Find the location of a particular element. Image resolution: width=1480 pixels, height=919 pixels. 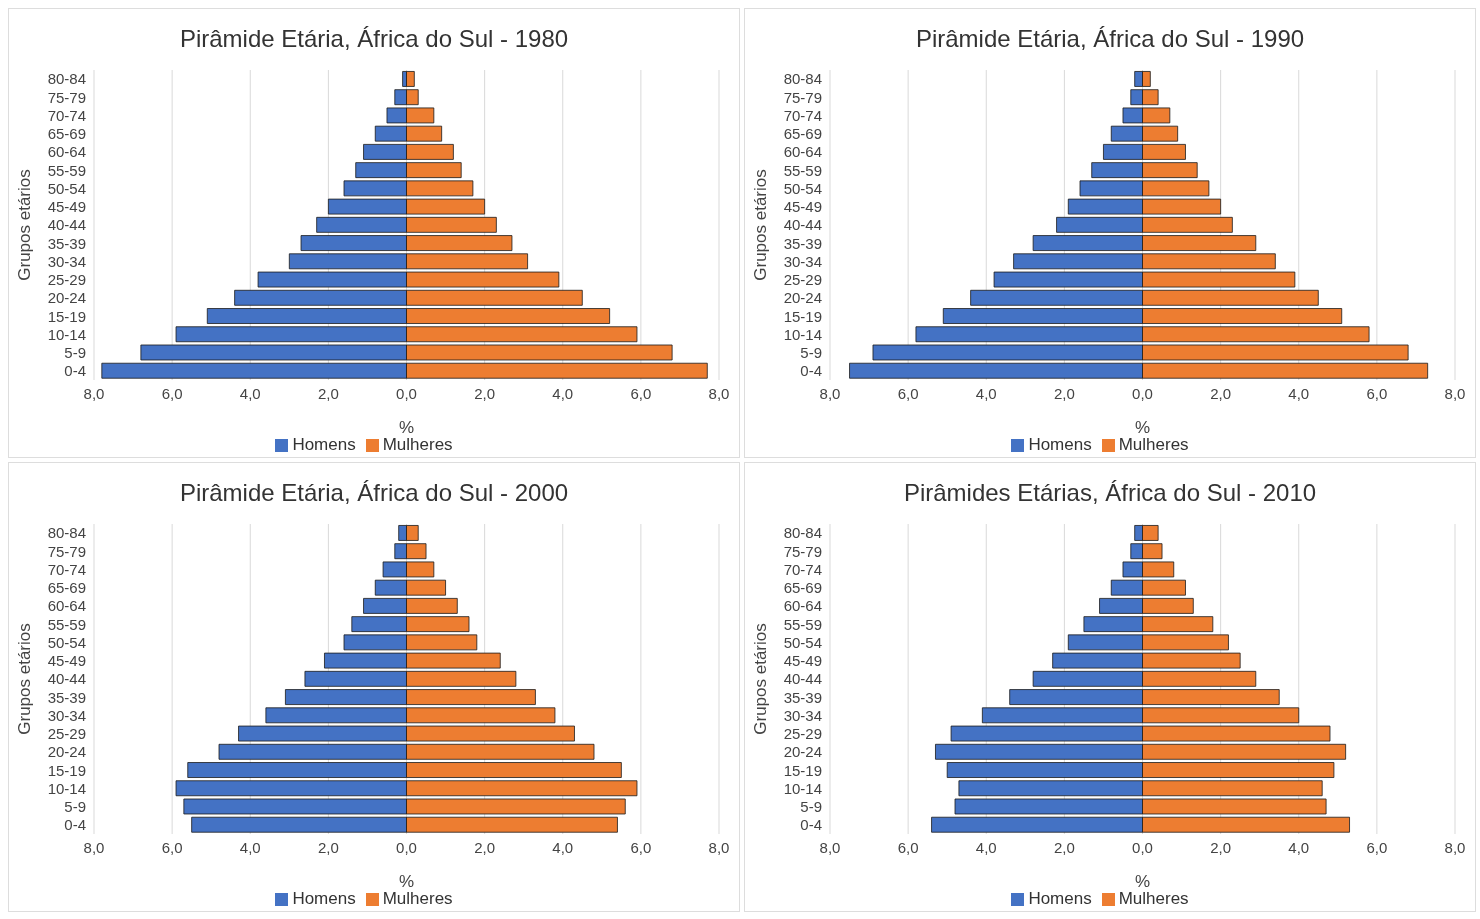

chart-title: Pirâmide Etária, África do Sul - 1980 is located at coordinates (374, 39).